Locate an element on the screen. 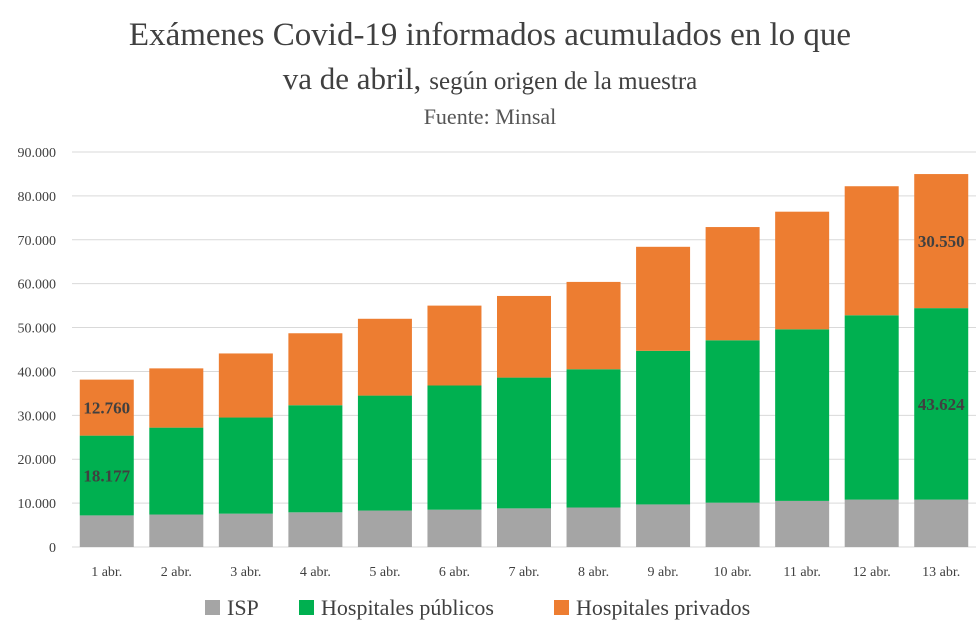  chart-title-line2-part2: según origen de la muestra is located at coordinates (563, 81).